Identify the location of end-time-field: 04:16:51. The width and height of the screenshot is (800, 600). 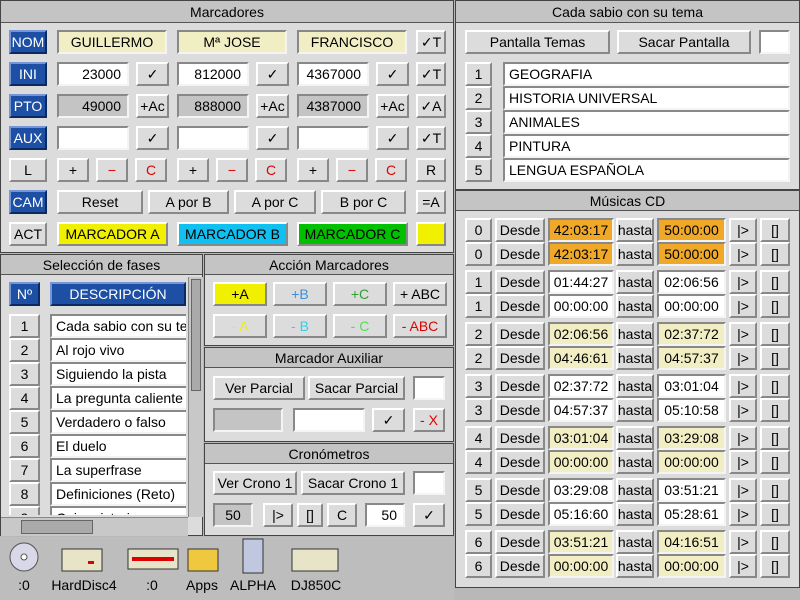
(691, 542).